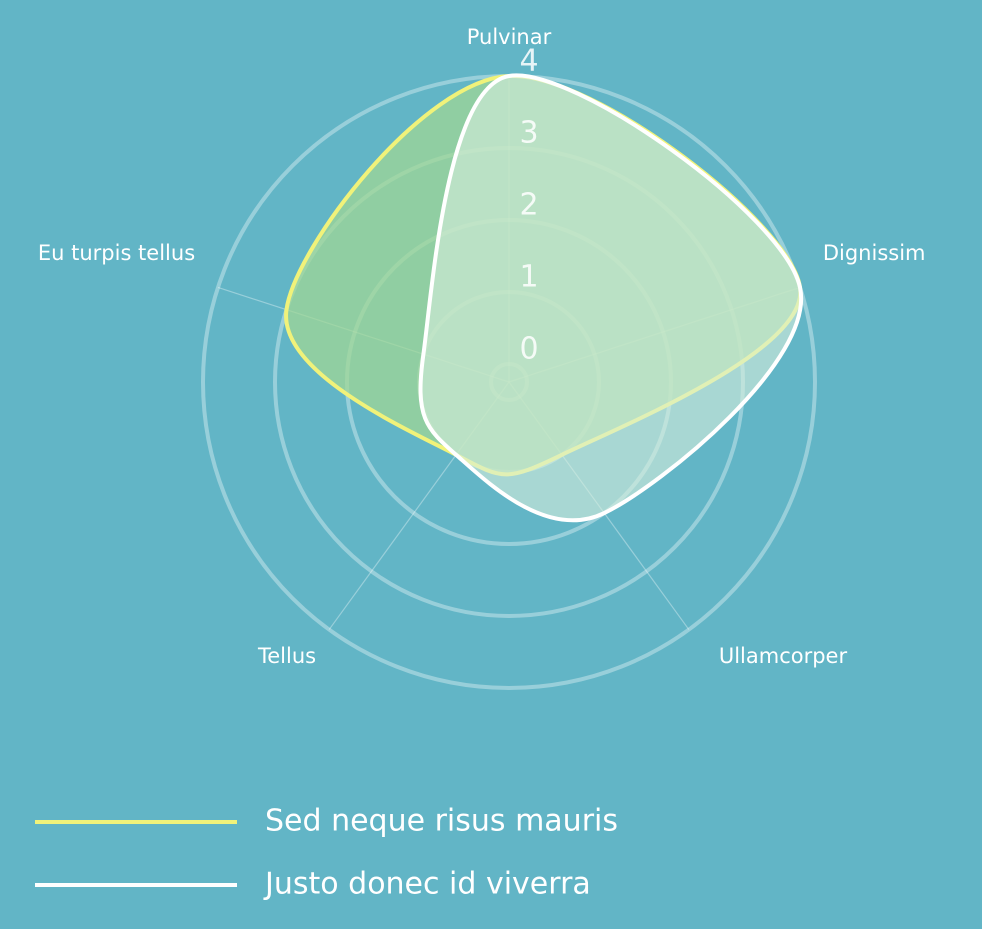  What do you see at coordinates (783, 656) in the screenshot?
I see `axis-label: Ullamcorper` at bounding box center [783, 656].